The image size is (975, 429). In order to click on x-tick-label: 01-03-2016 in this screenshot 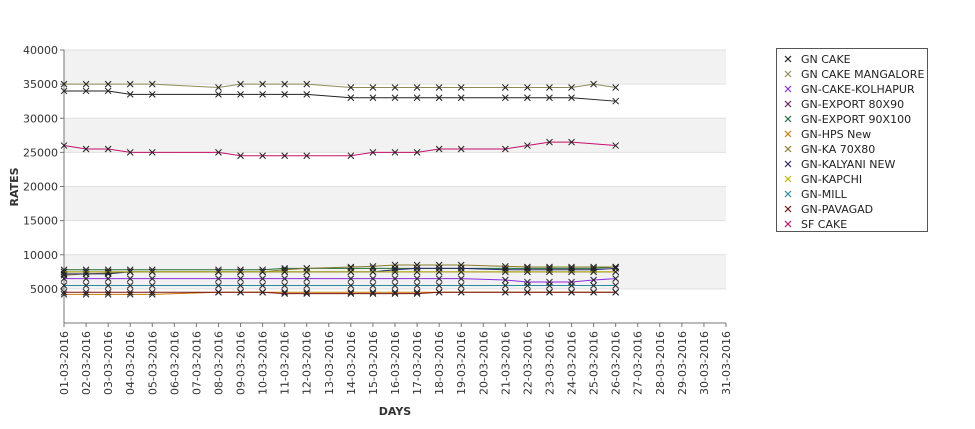, I will do `click(64, 363)`.